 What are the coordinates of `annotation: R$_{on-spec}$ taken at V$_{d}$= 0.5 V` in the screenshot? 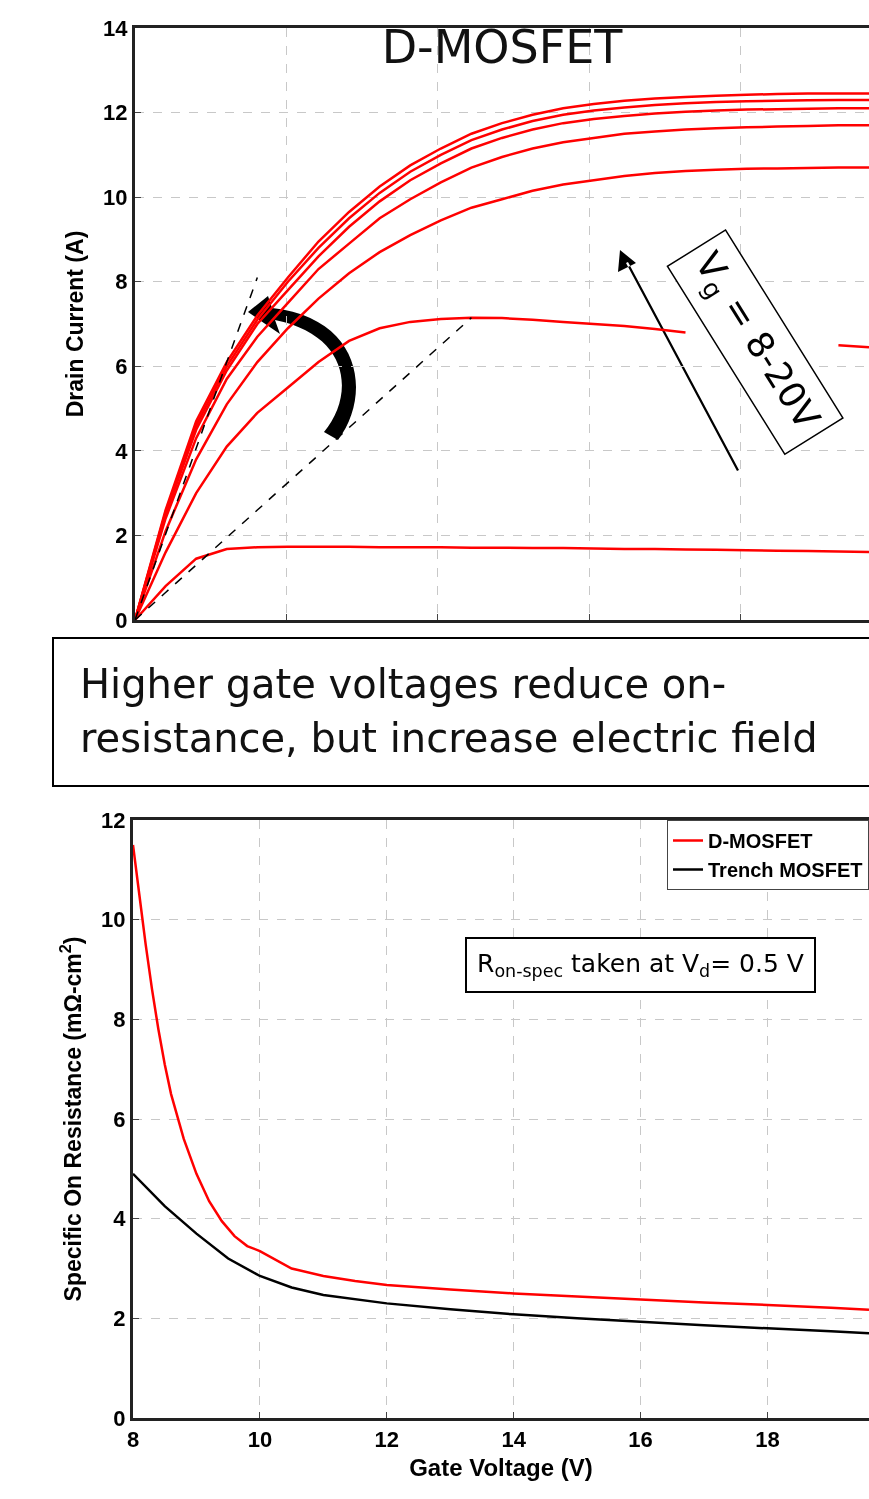 It's located at (640, 965).